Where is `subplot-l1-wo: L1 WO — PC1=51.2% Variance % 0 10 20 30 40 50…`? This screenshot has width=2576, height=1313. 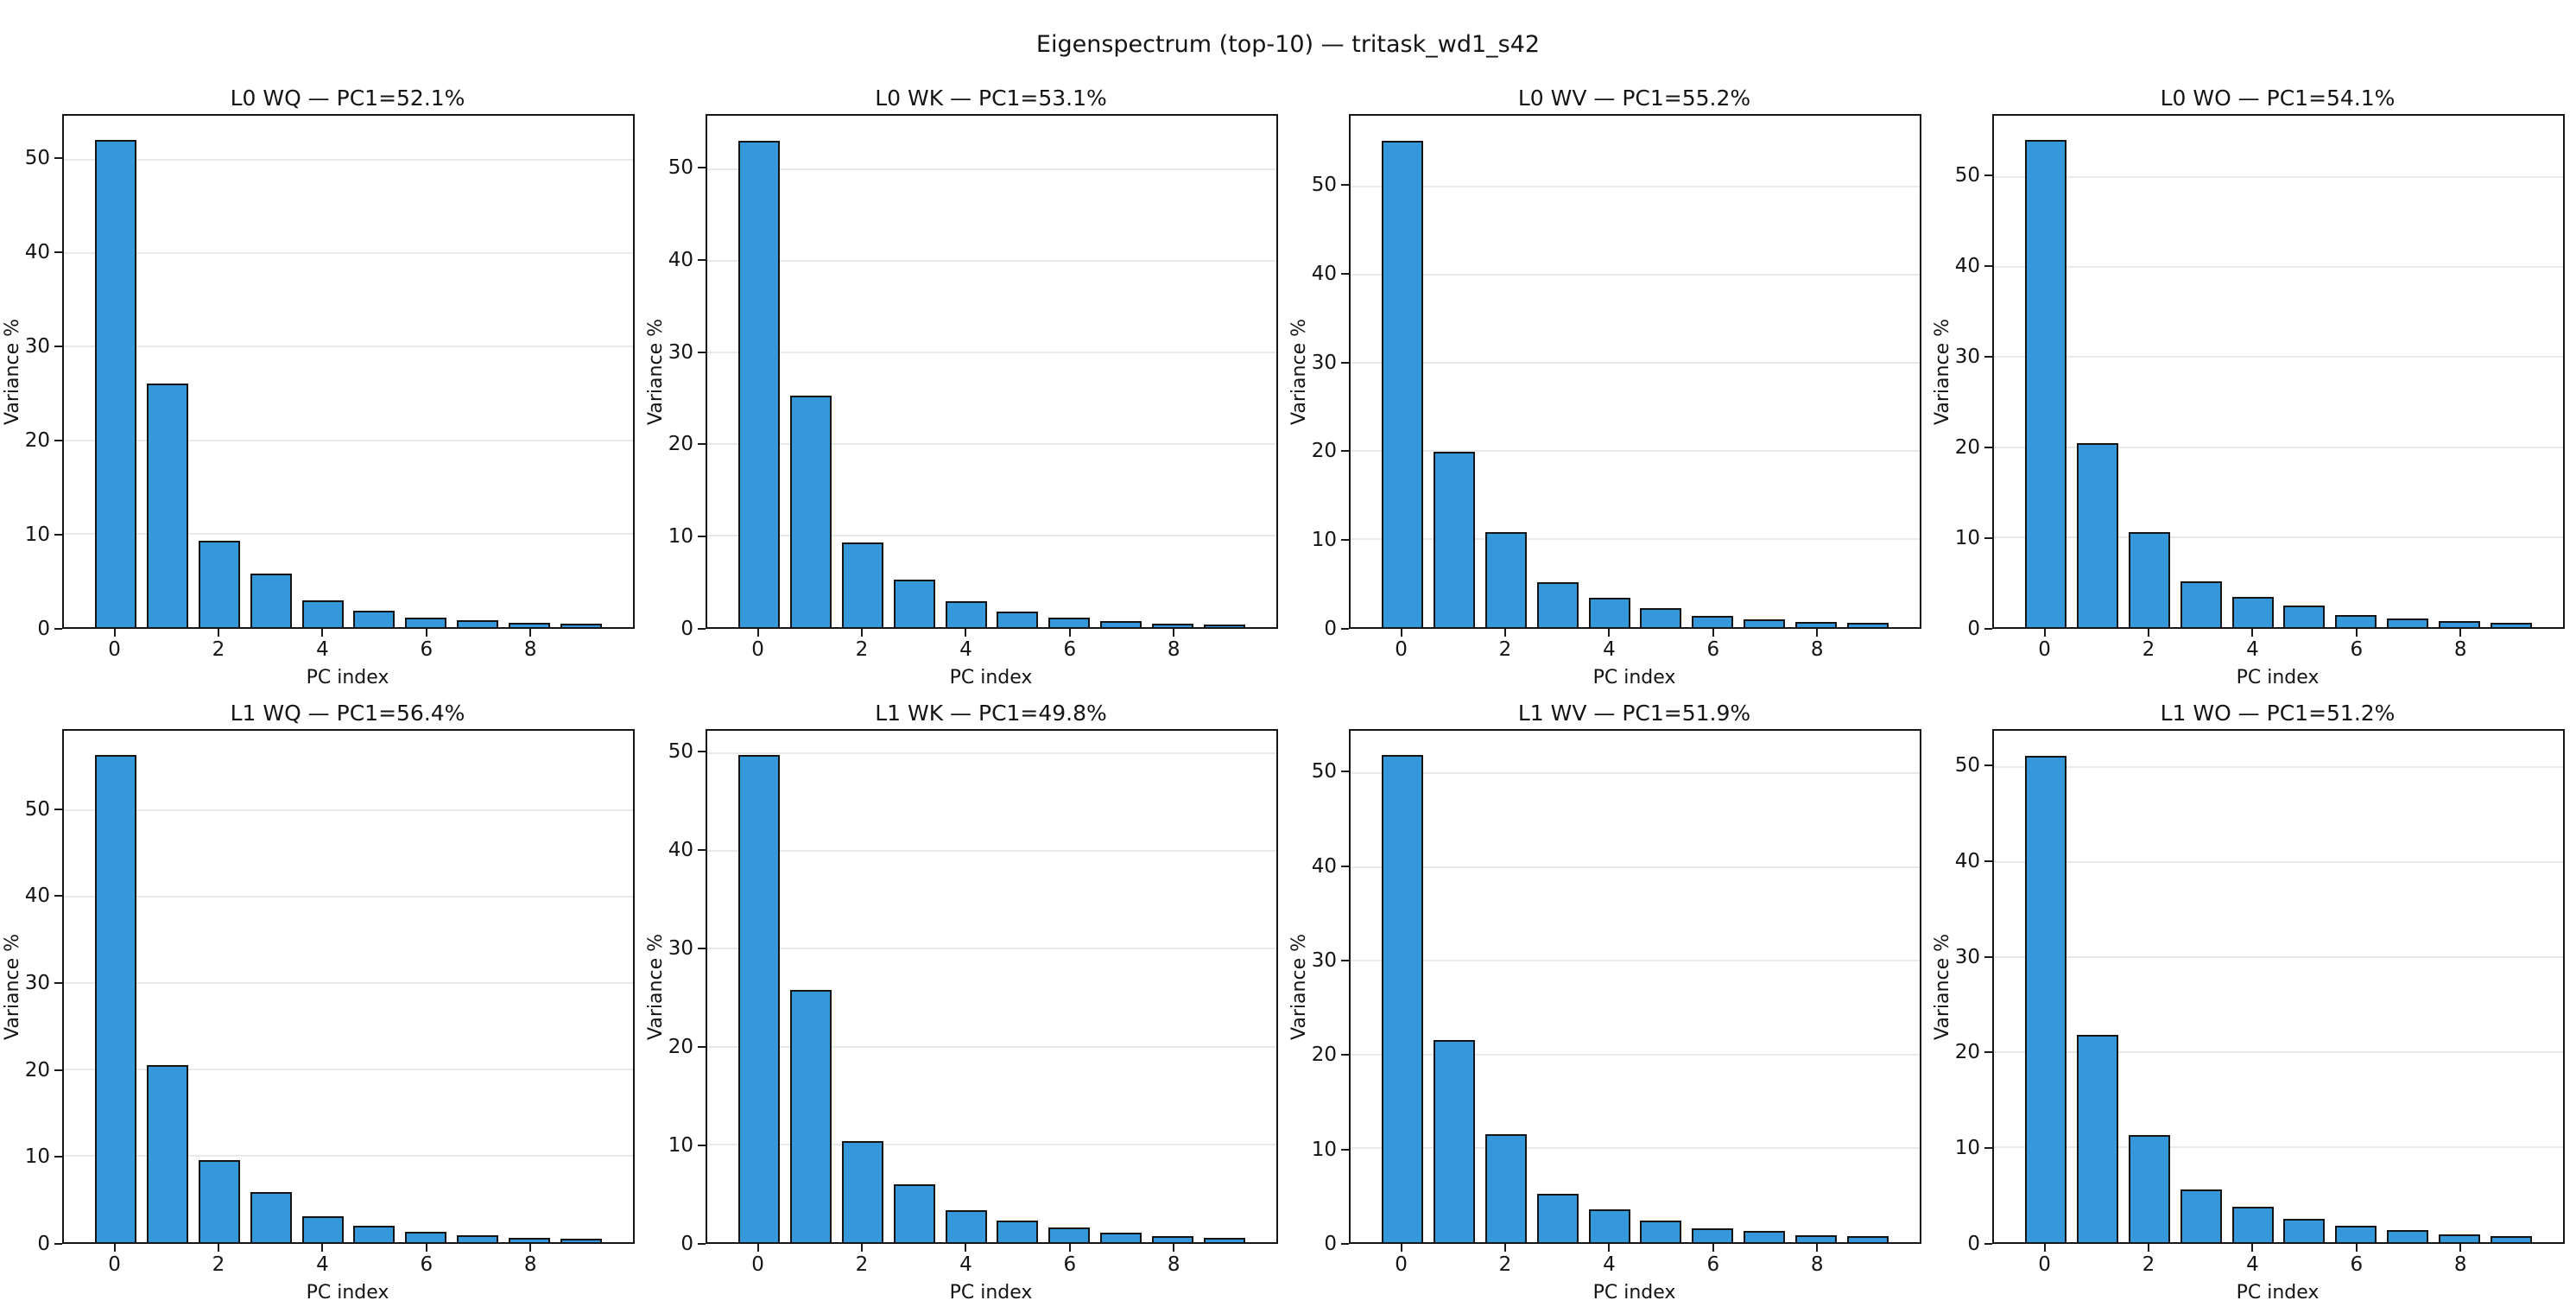 subplot-l1-wo: L1 WO — PC1=51.2% Variance % 0 10 20 30 40 50… is located at coordinates (2251, 1002).